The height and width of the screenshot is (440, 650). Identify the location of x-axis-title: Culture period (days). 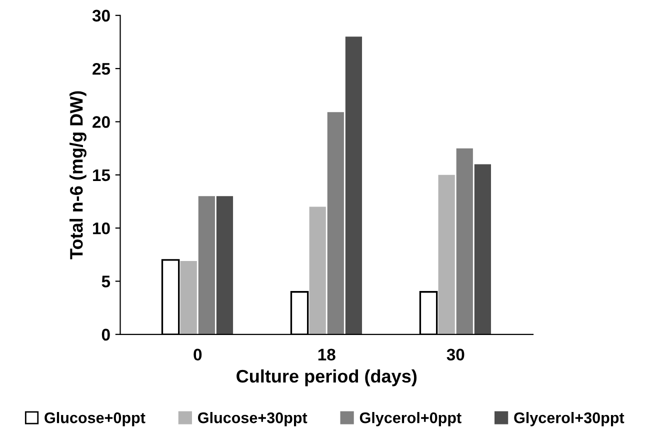
(326, 377).